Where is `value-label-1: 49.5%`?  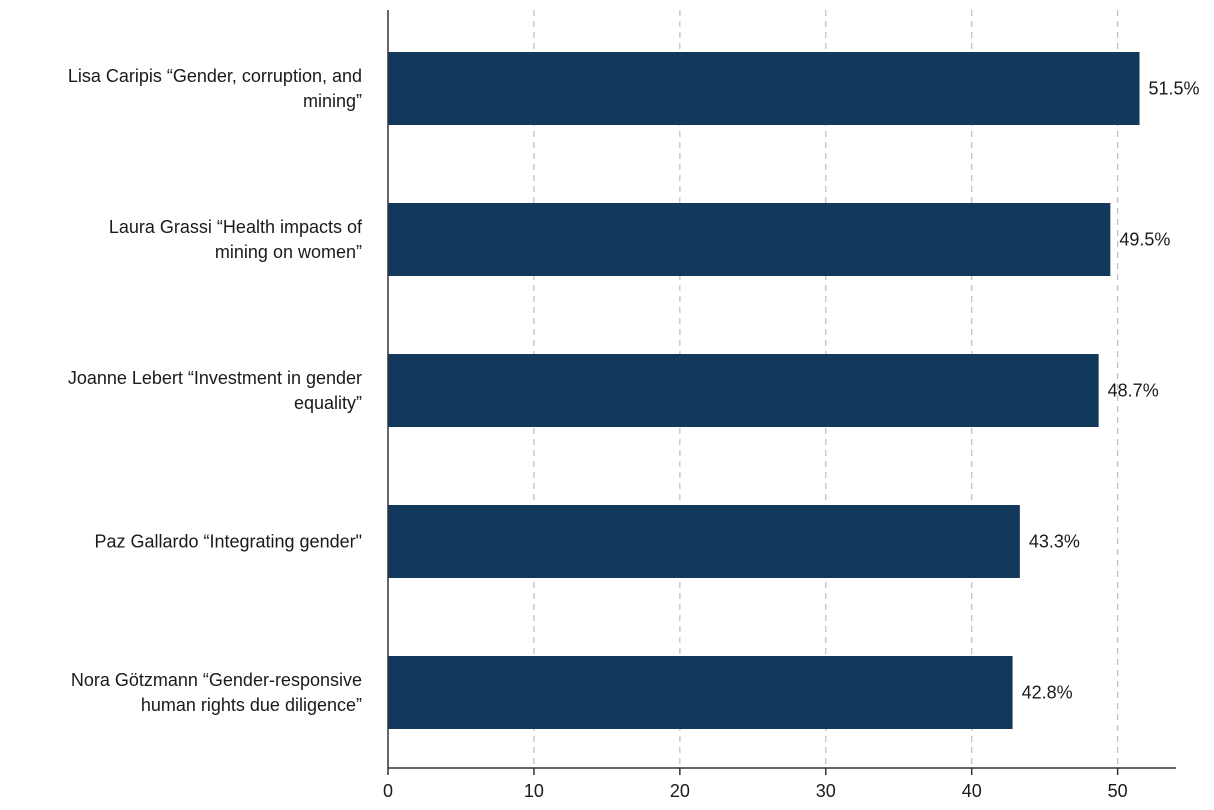 value-label-1: 49.5% is located at coordinates (1144, 240).